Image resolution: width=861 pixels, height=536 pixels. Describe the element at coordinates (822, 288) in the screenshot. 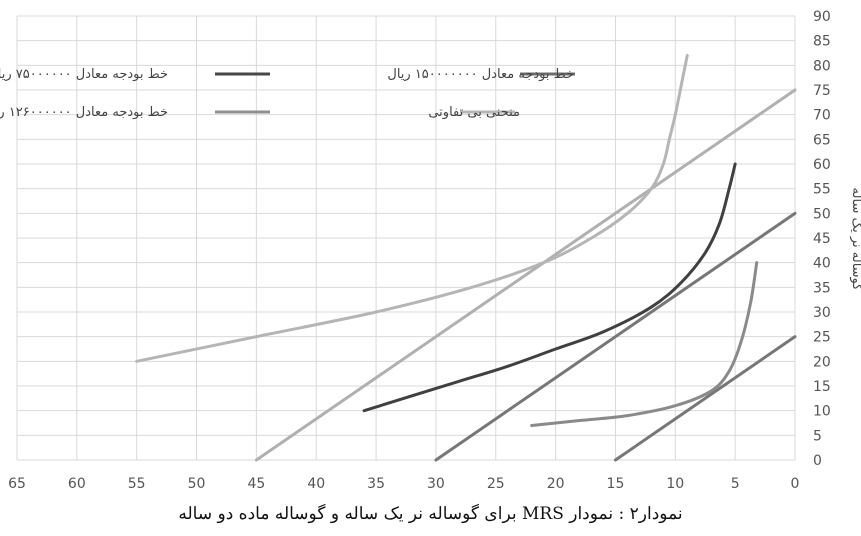

I see `y-tick-label: 35` at that location.